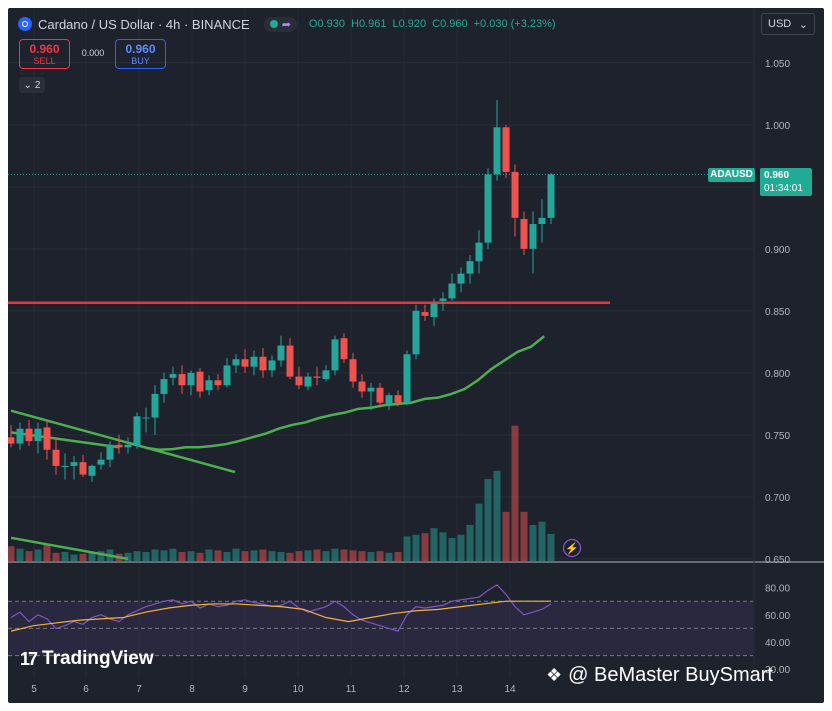 The image size is (832, 711). Describe the element at coordinates (86, 689) in the screenshot. I see `time-tick-label: 6` at that location.